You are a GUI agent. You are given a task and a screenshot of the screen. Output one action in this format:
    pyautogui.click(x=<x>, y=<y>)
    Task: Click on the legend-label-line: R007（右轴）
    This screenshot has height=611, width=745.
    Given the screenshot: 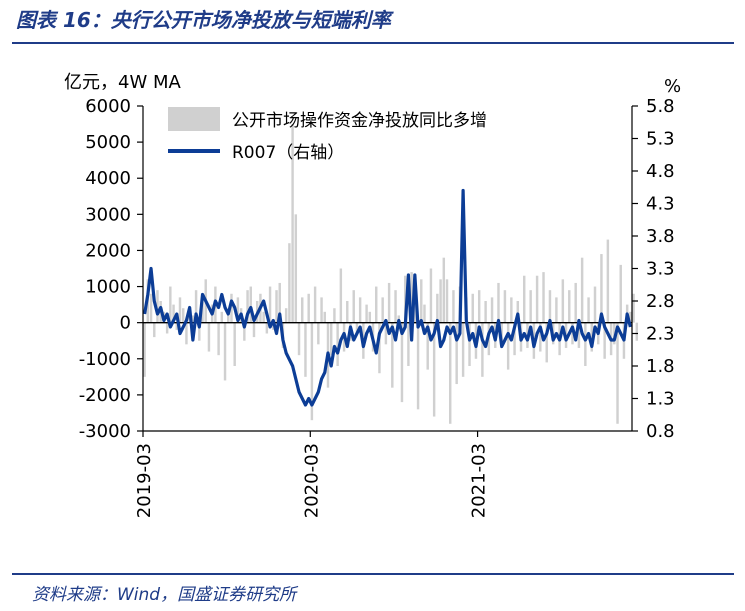 What is the action you would take?
    pyautogui.click(x=288, y=153)
    